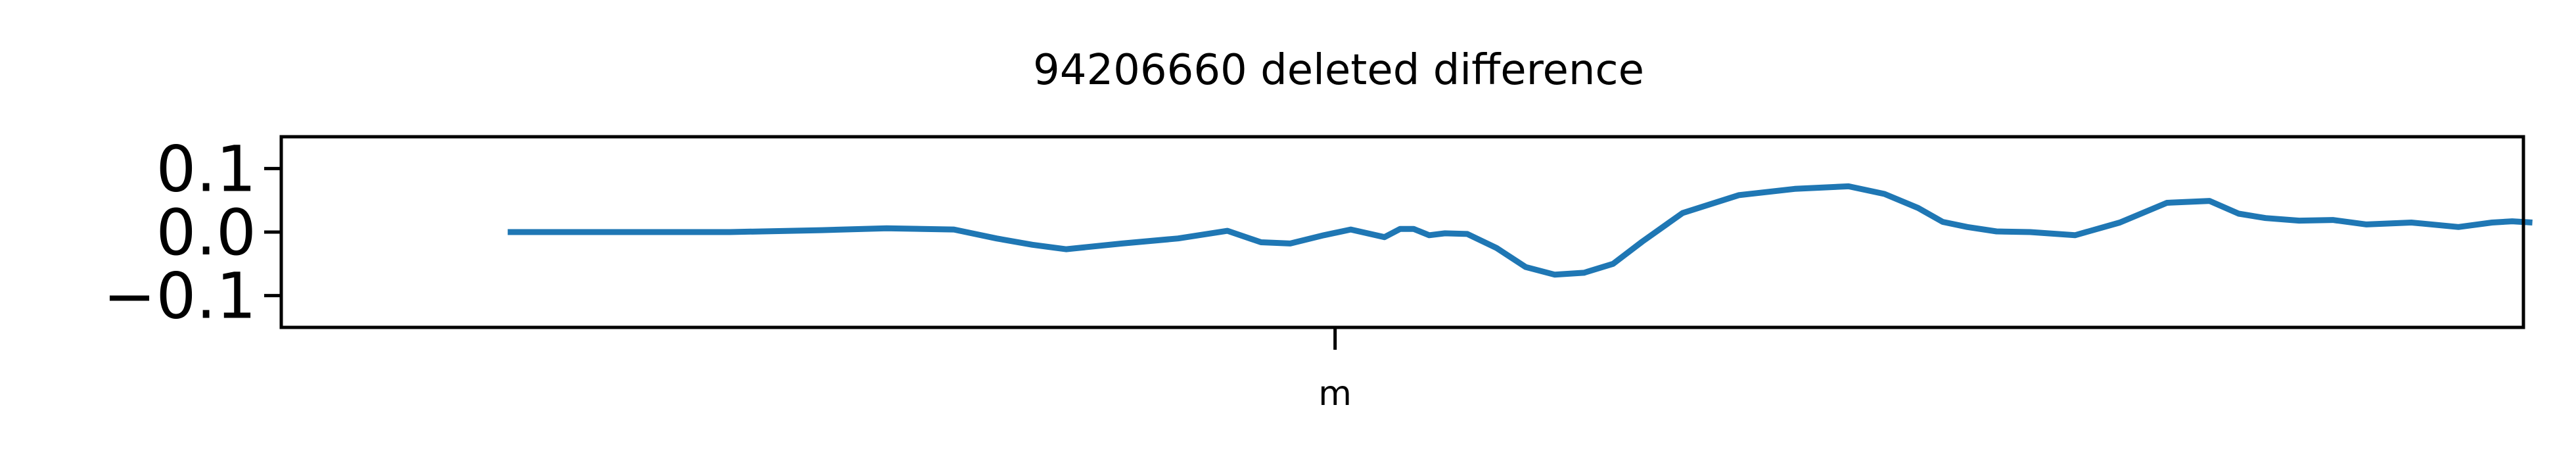 This screenshot has width=2576, height=474. What do you see at coordinates (206, 233) in the screenshot?
I see `y-tick-label: 0.0` at bounding box center [206, 233].